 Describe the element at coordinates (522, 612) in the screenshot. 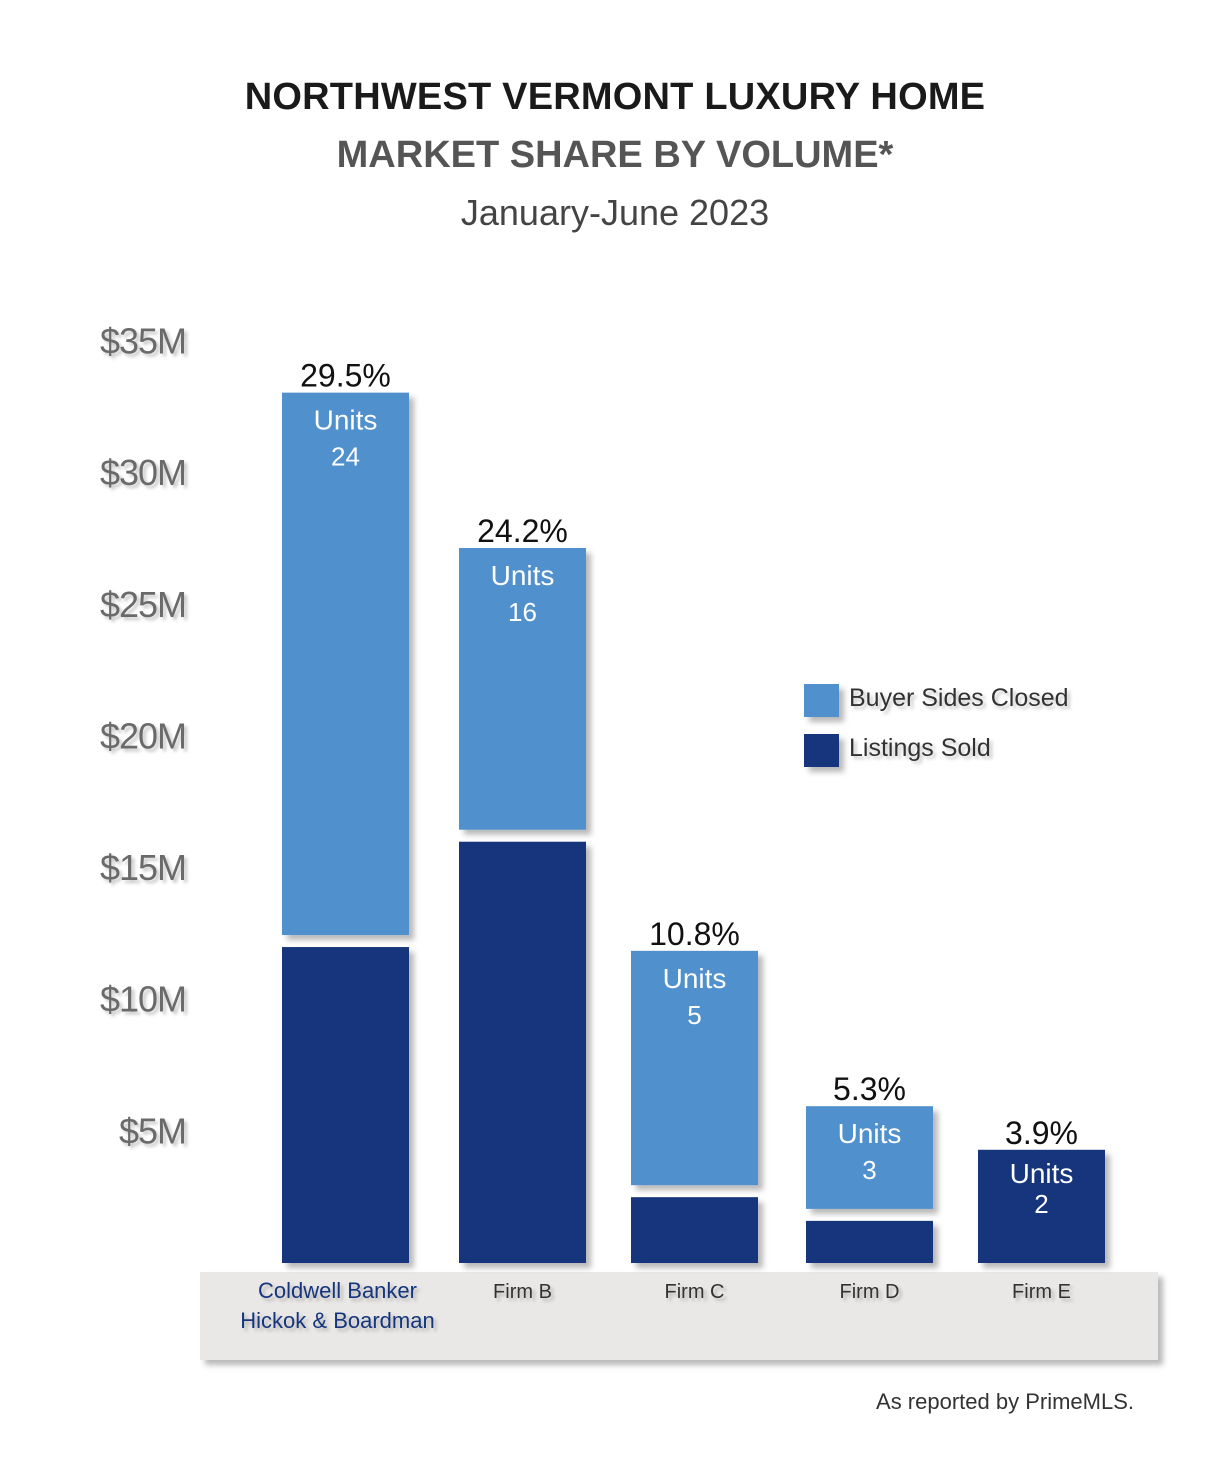

I see `units-count: 16` at that location.